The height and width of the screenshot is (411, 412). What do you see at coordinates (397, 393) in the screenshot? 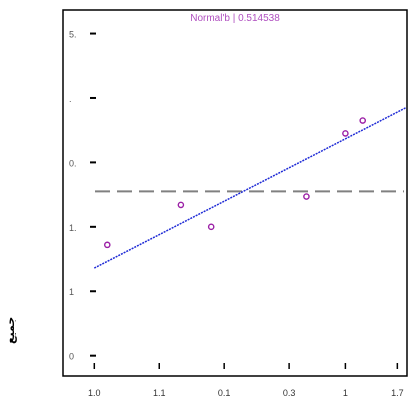
I see `x-tick-label: 1.7` at bounding box center [397, 393].